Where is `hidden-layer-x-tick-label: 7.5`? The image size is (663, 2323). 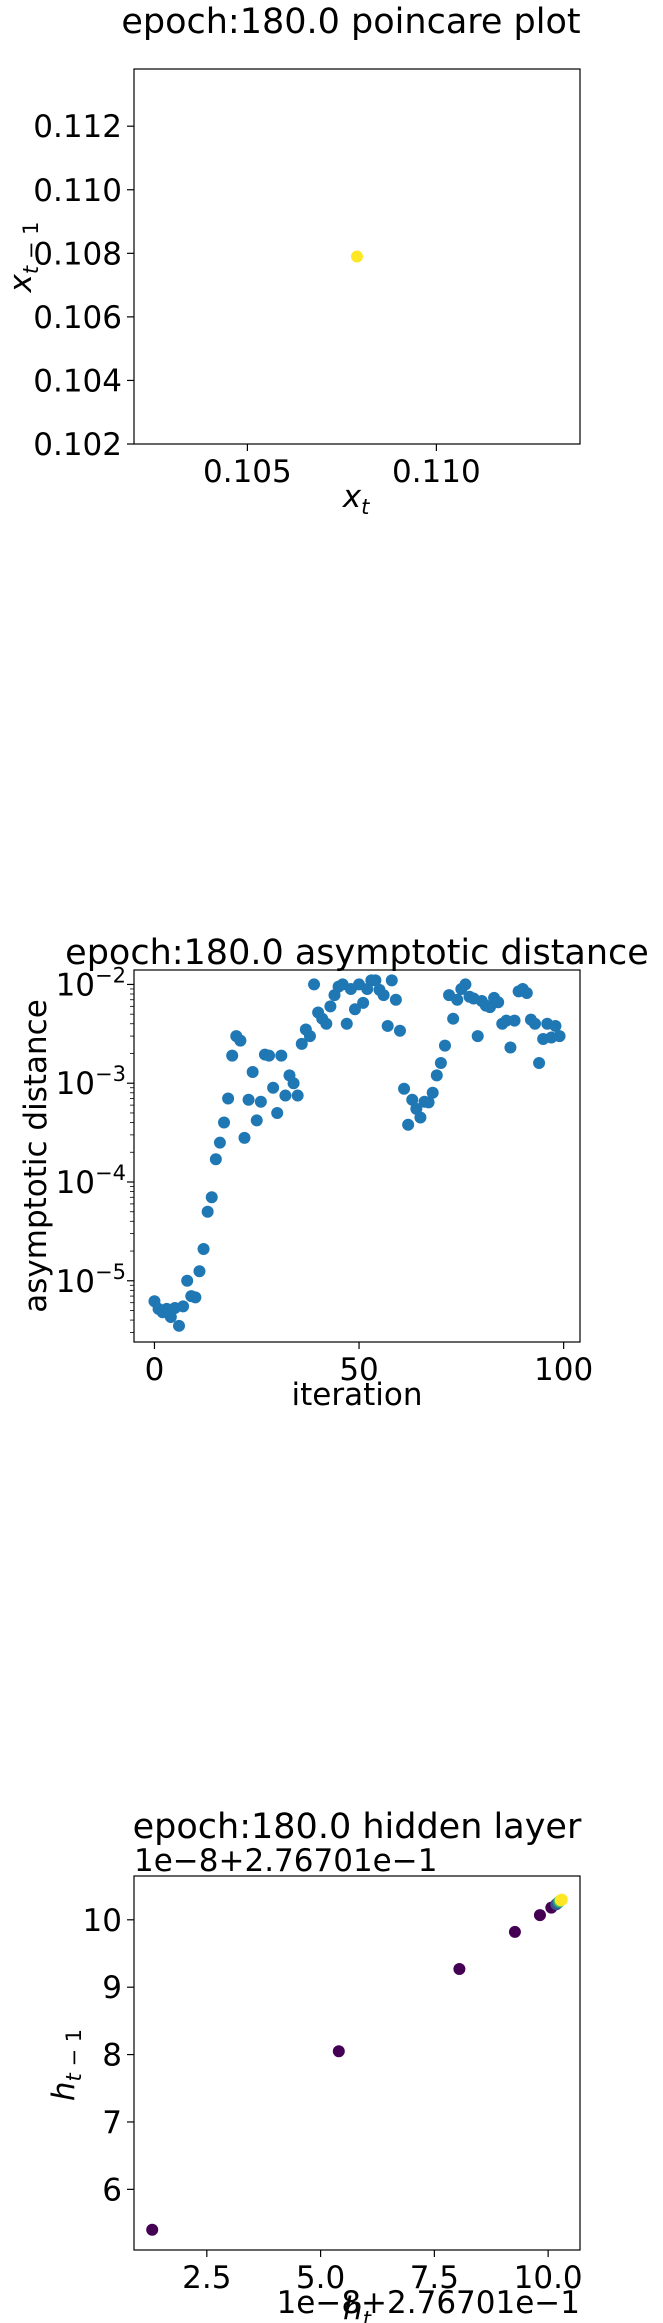
hidden-layer-x-tick-label: 7.5 is located at coordinates (434, 2278).